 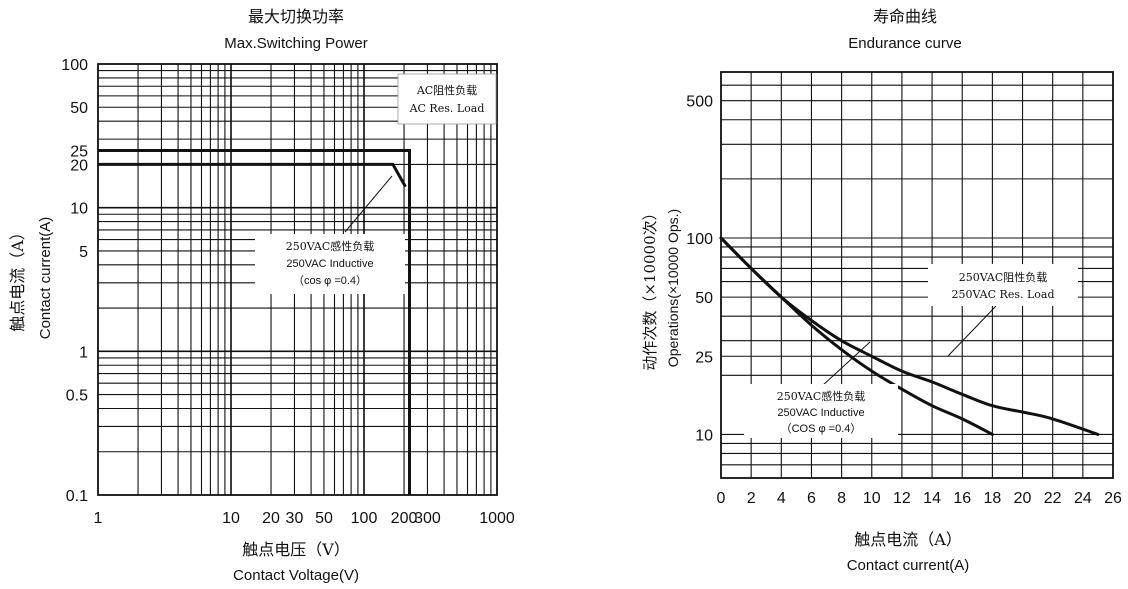 I want to click on y-tick-label: 500, so click(x=699, y=102).